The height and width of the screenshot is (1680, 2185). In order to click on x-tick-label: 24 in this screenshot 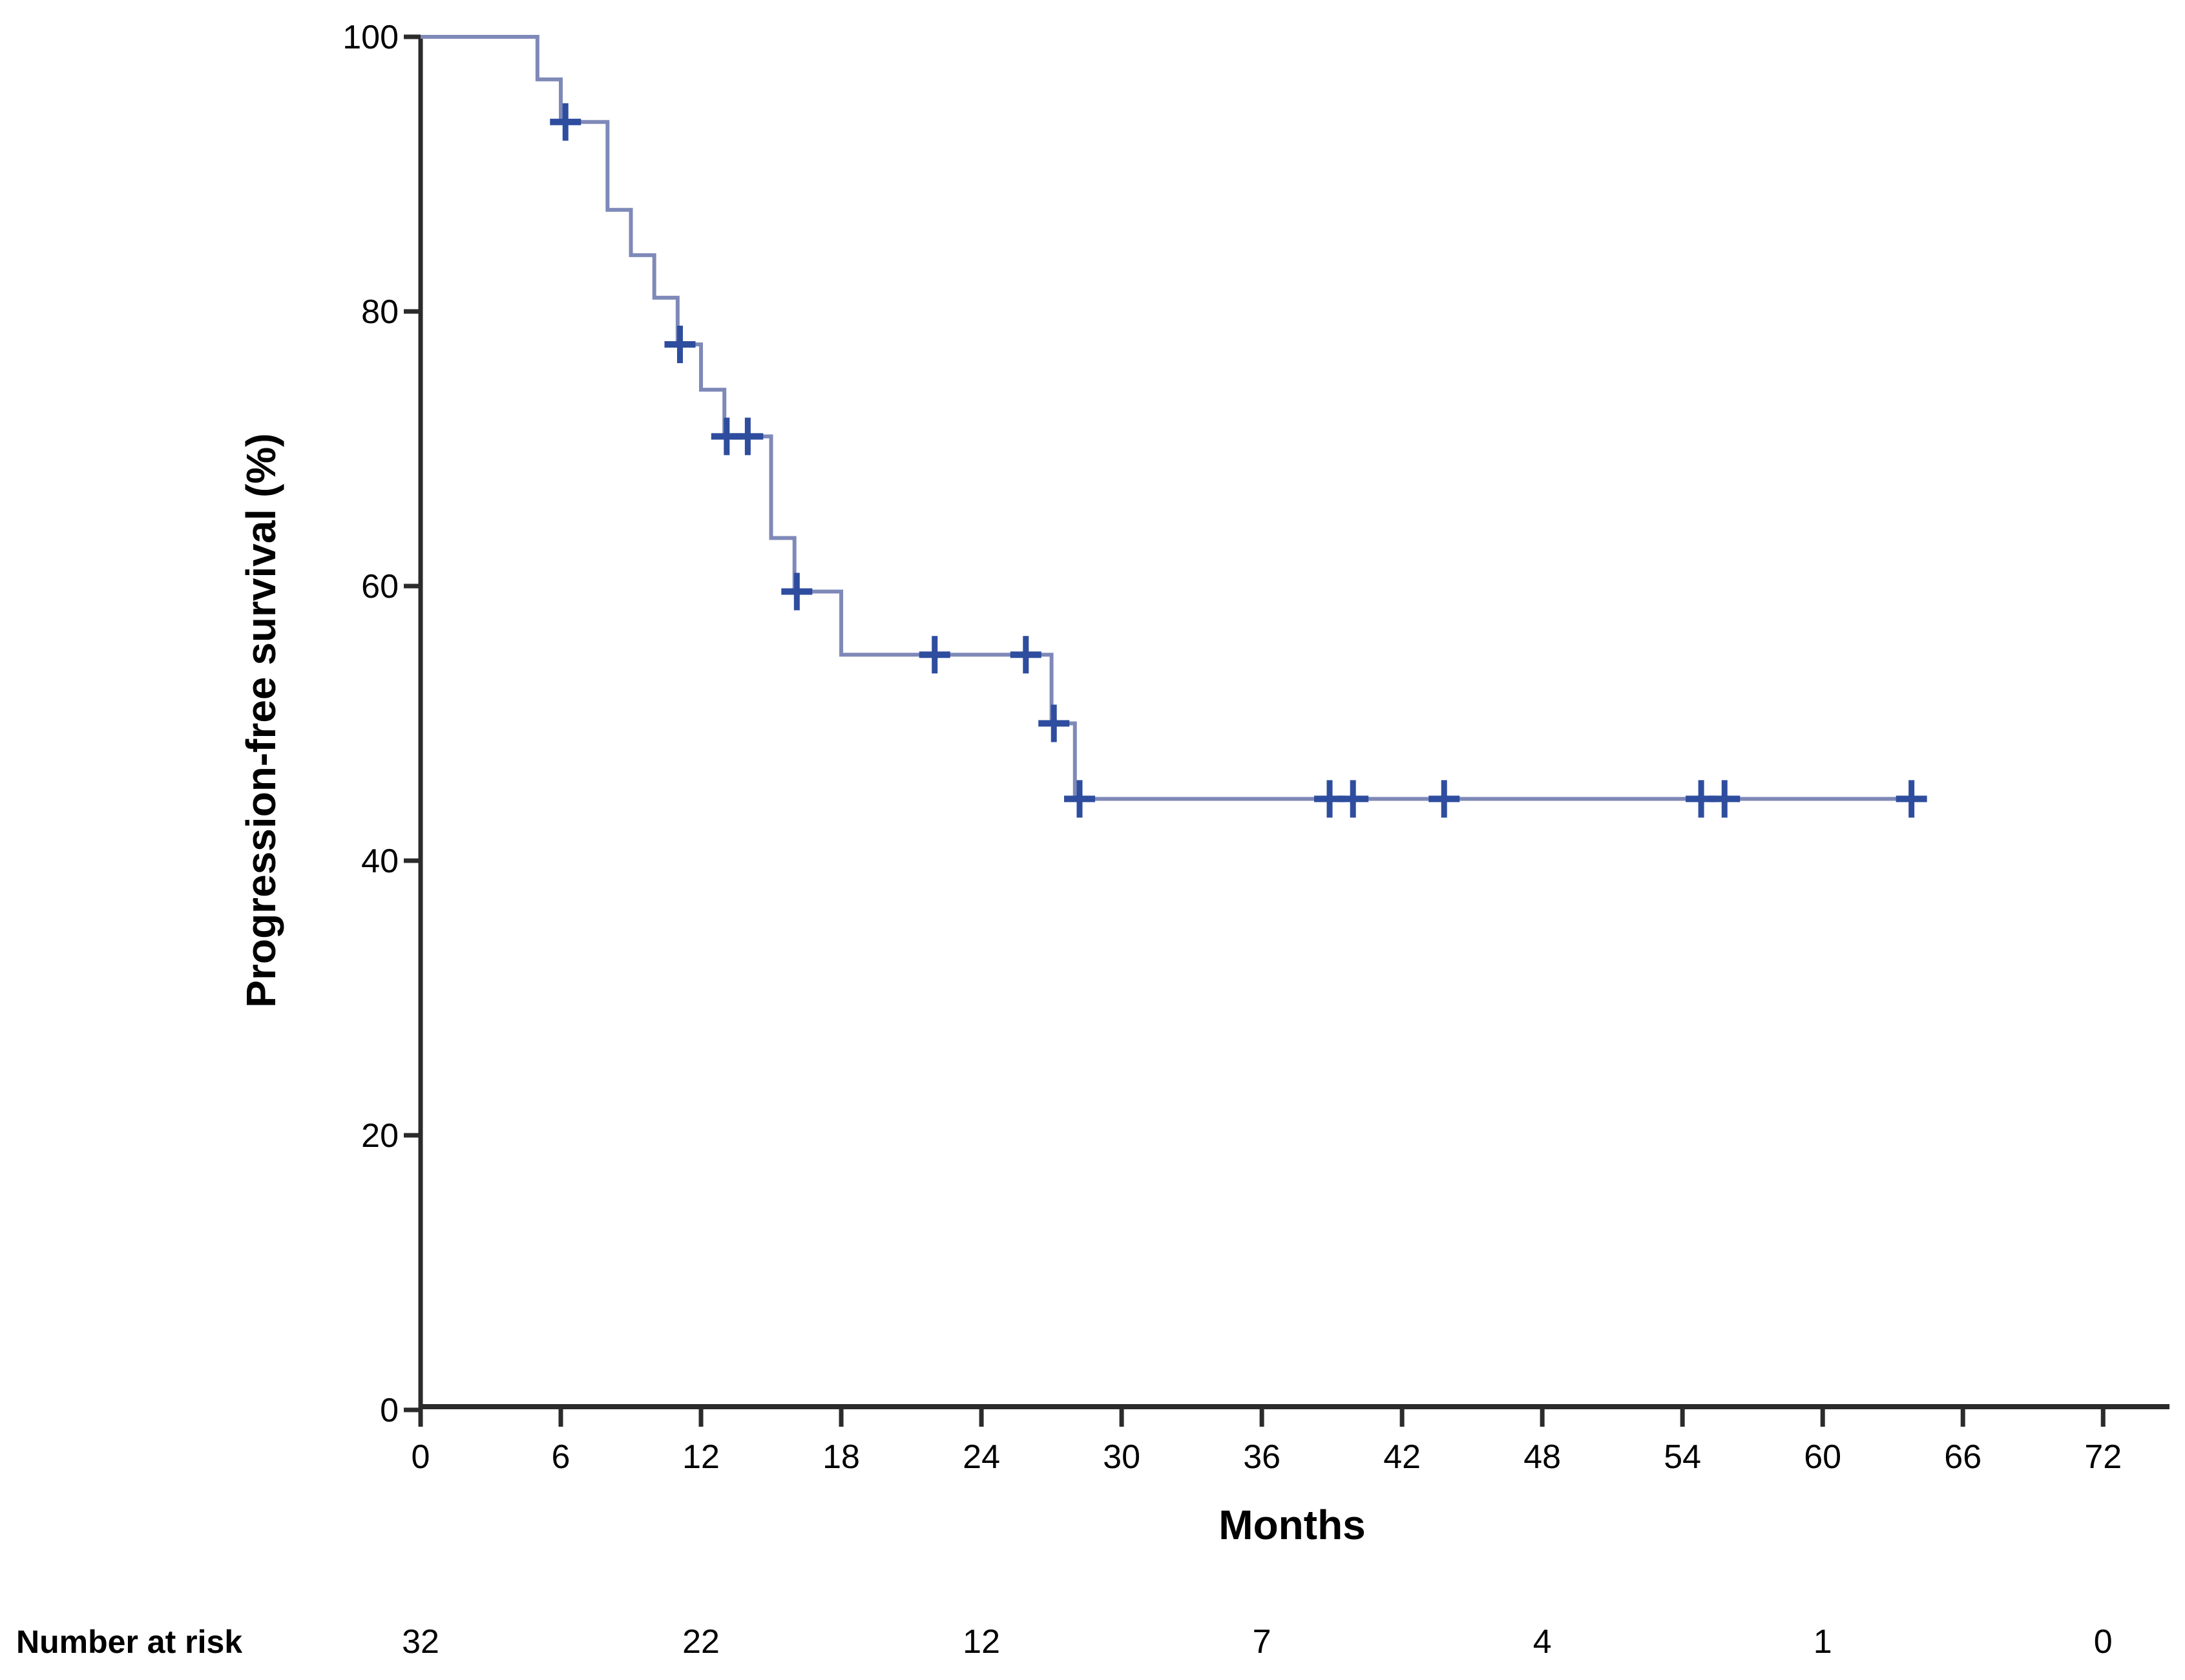, I will do `click(981, 1457)`.